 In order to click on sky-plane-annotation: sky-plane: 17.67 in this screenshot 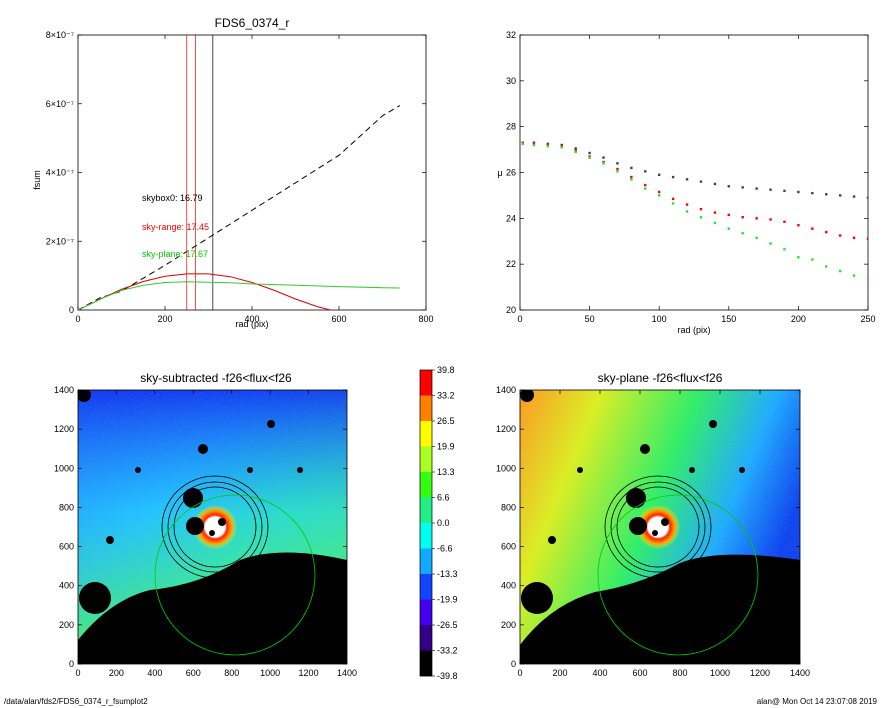, I will do `click(175, 254)`.